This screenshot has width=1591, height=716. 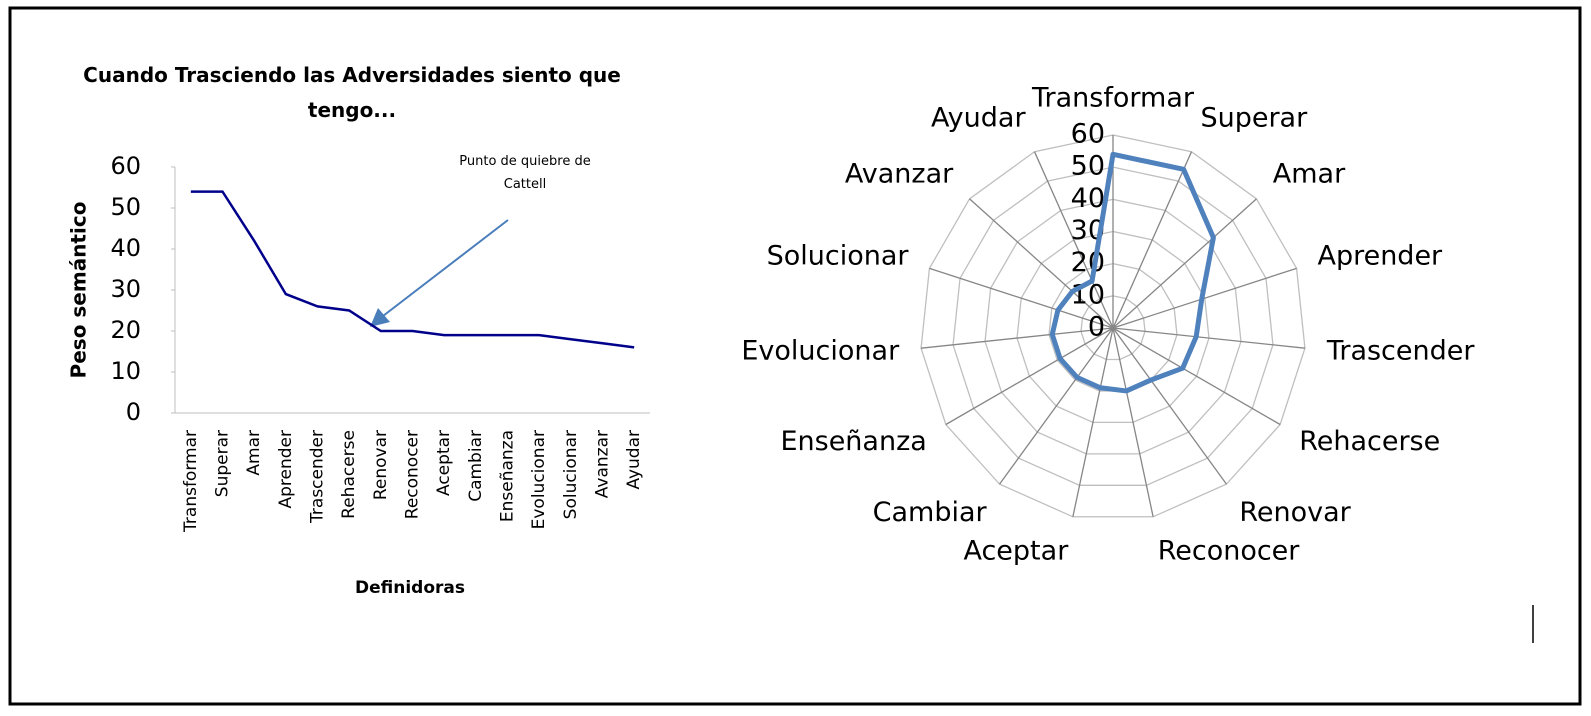 I want to click on r-tick-label: 50, so click(x=1088, y=166).